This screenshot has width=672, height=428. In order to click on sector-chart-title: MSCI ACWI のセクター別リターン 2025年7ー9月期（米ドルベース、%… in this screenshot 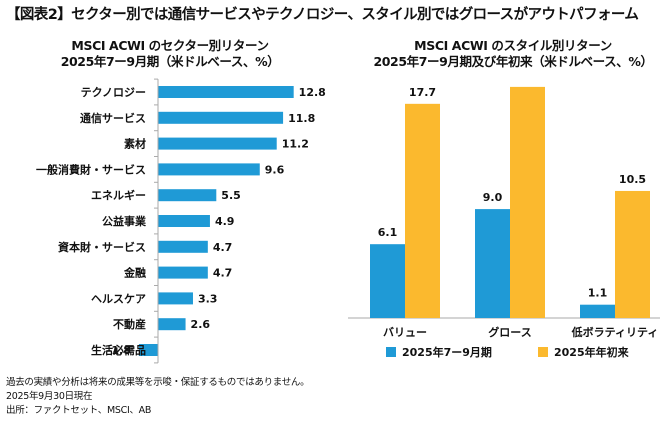, I will do `click(170, 54)`.